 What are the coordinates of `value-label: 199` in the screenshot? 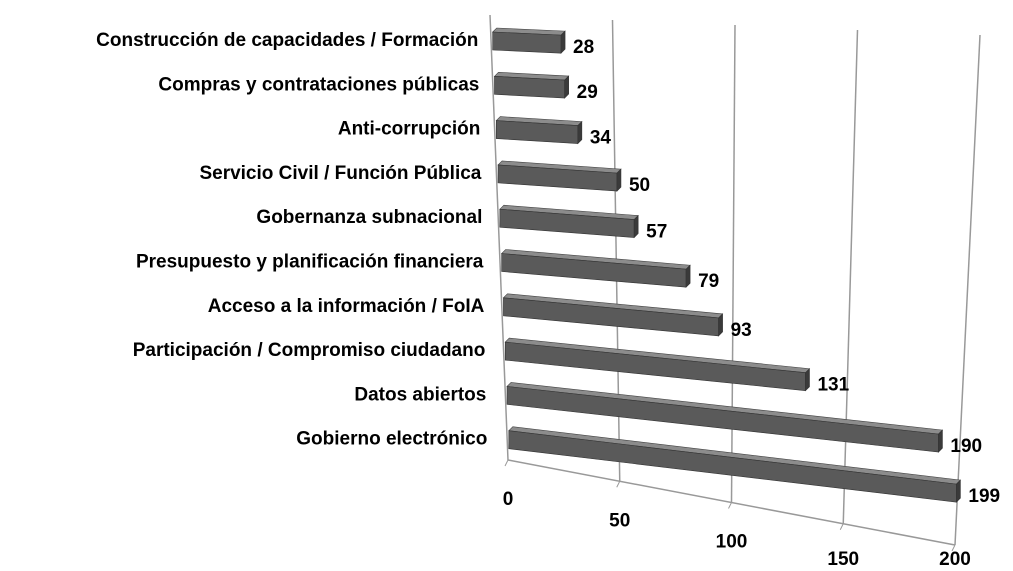 It's located at (984, 496).